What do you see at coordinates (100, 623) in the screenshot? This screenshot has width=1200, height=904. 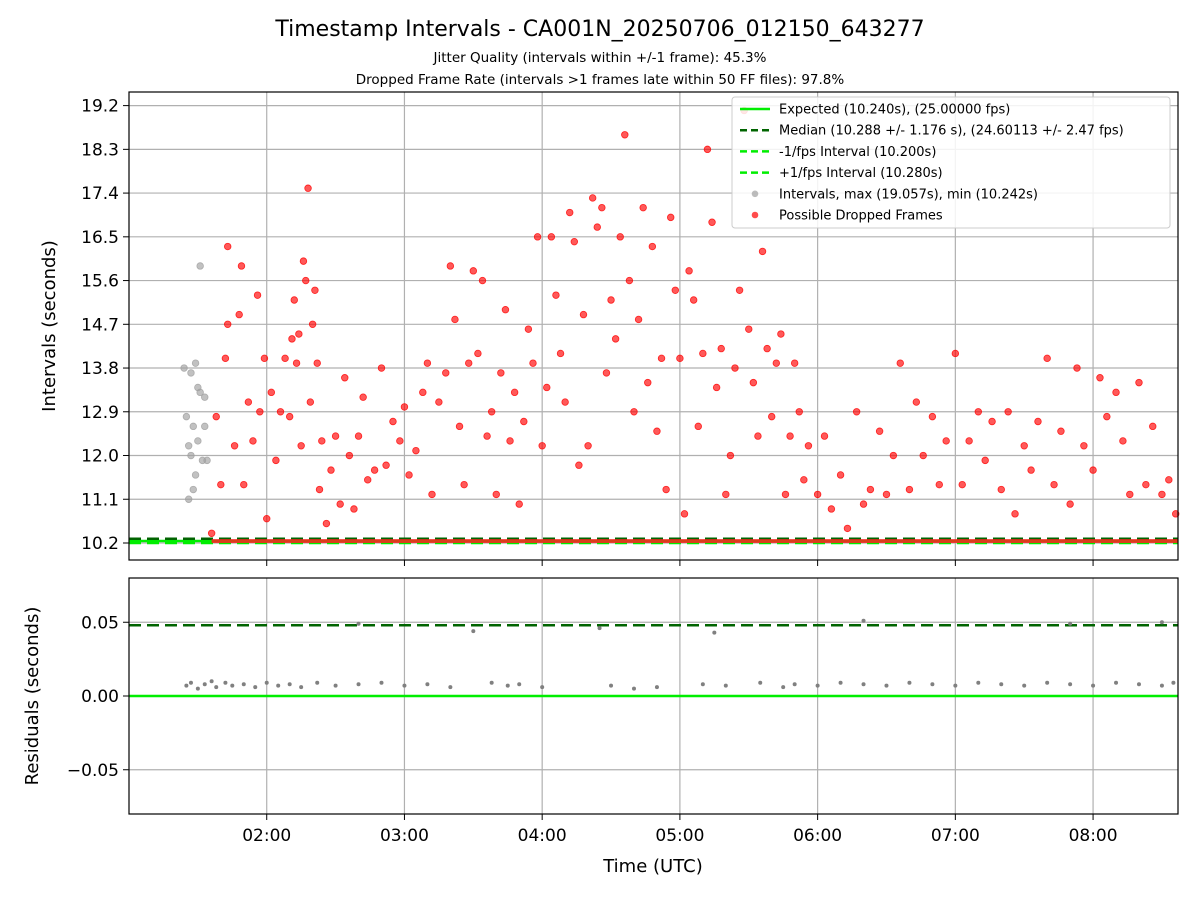 I see `bottom-y-tick-label: 0.05` at bounding box center [100, 623].